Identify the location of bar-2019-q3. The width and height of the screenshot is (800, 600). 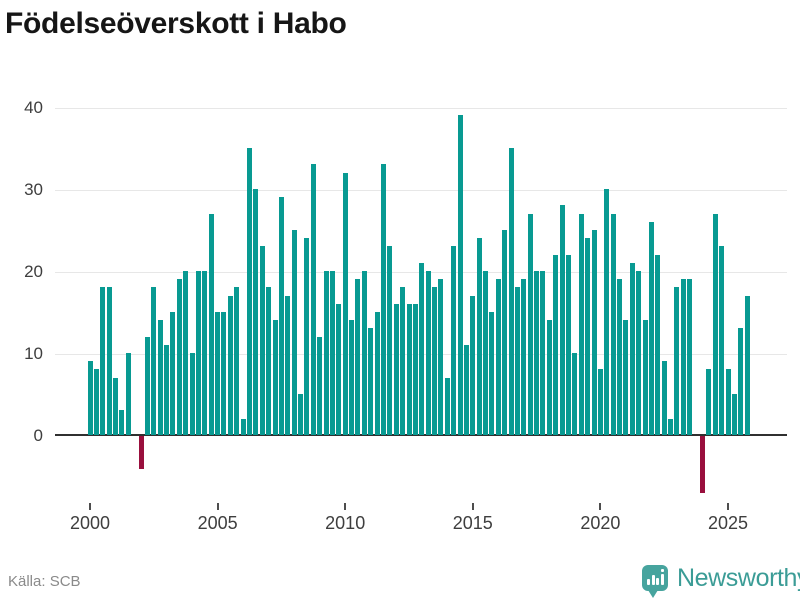
(588, 336).